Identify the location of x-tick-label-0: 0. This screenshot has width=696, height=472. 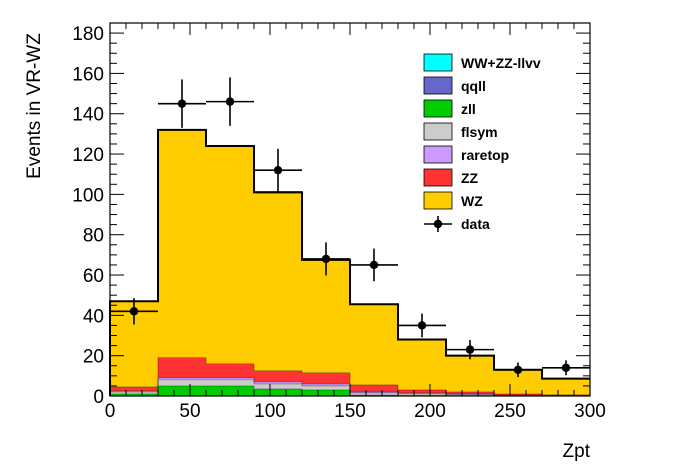
(110, 411).